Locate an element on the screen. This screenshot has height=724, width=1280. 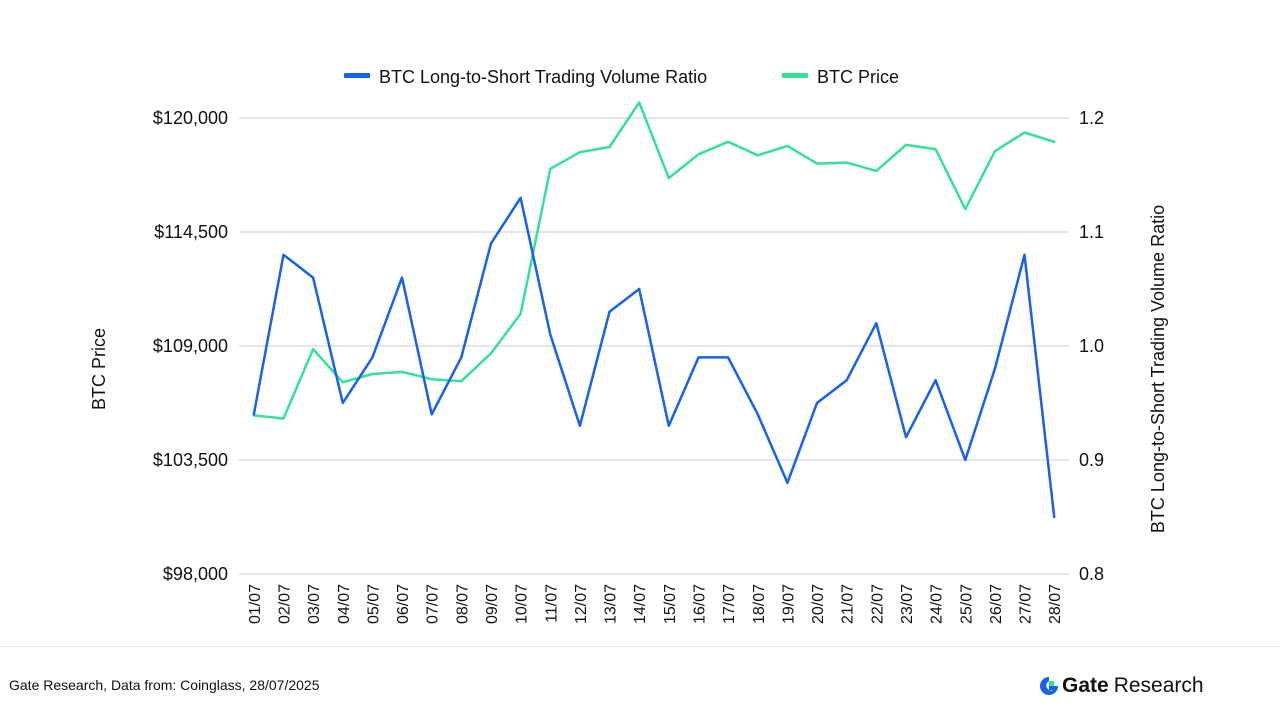
x-tick-label: 25/07 is located at coordinates (966, 604).